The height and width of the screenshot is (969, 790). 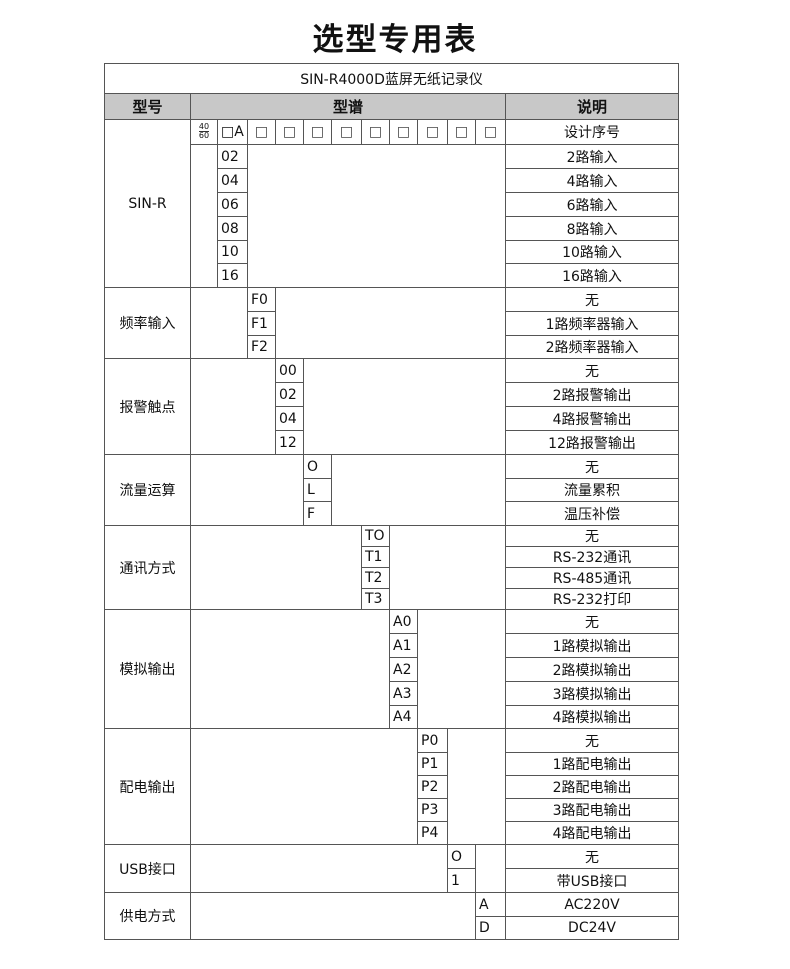 What do you see at coordinates (592, 132) in the screenshot?
I see `desc-cell: 设计序号` at bounding box center [592, 132].